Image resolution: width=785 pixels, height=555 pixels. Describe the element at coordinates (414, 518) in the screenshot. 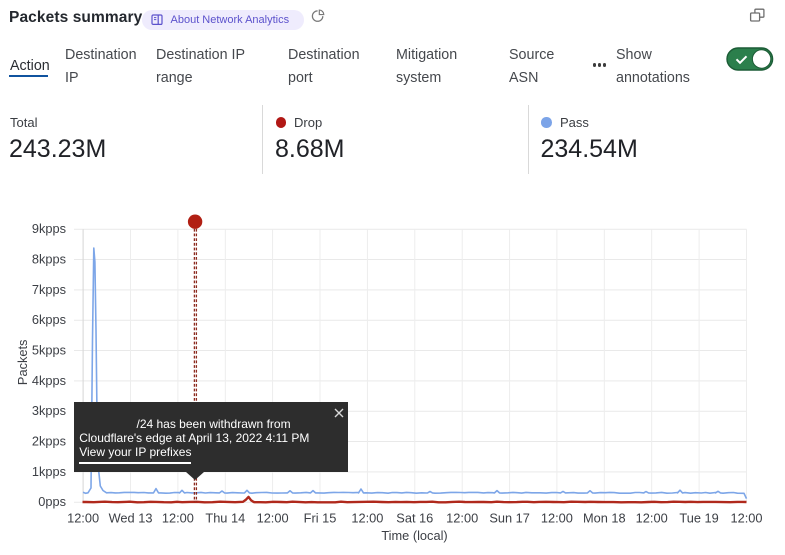

I see `svg-text: Sat 16` at that location.